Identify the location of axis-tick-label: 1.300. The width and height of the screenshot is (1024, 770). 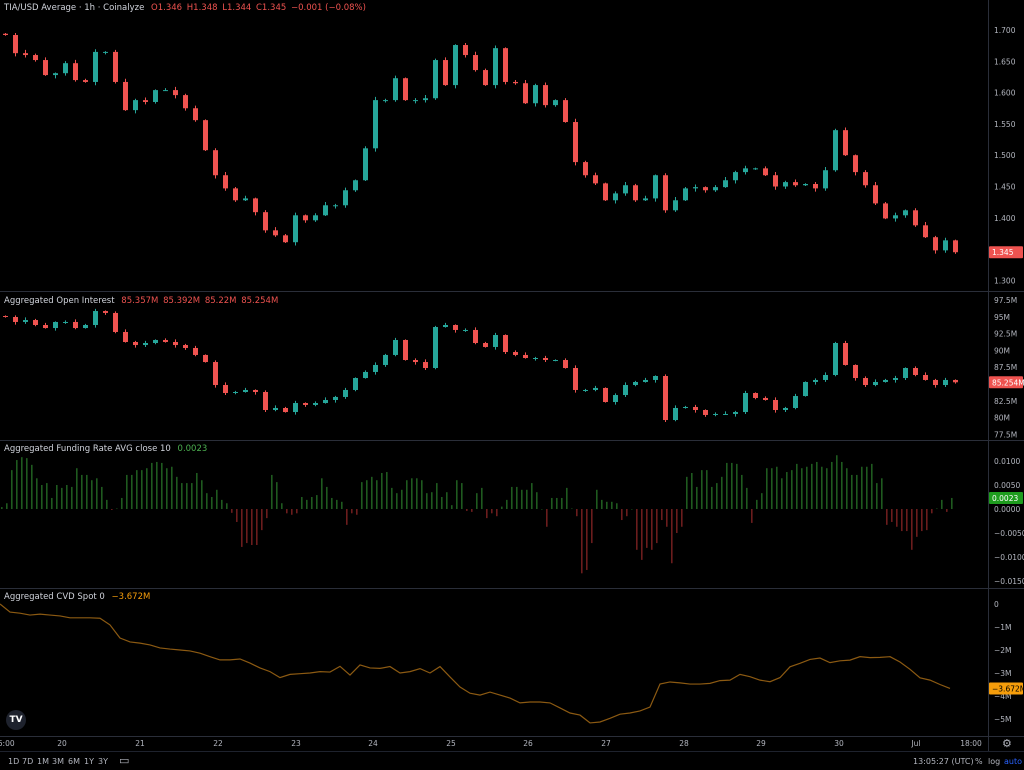
(1005, 280).